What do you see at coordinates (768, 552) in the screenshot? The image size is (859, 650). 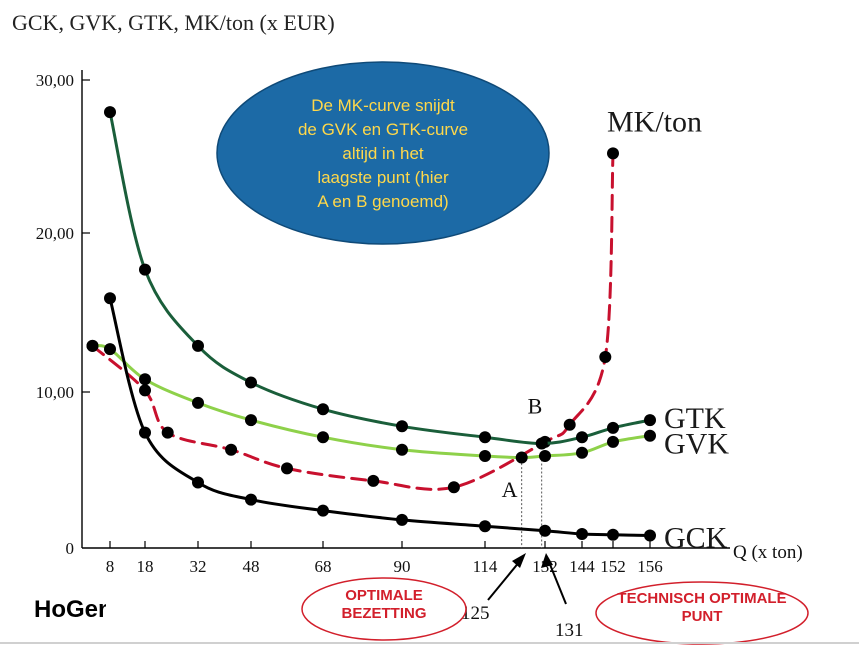 I see `x-axis-label: Q (x ton)` at bounding box center [768, 552].